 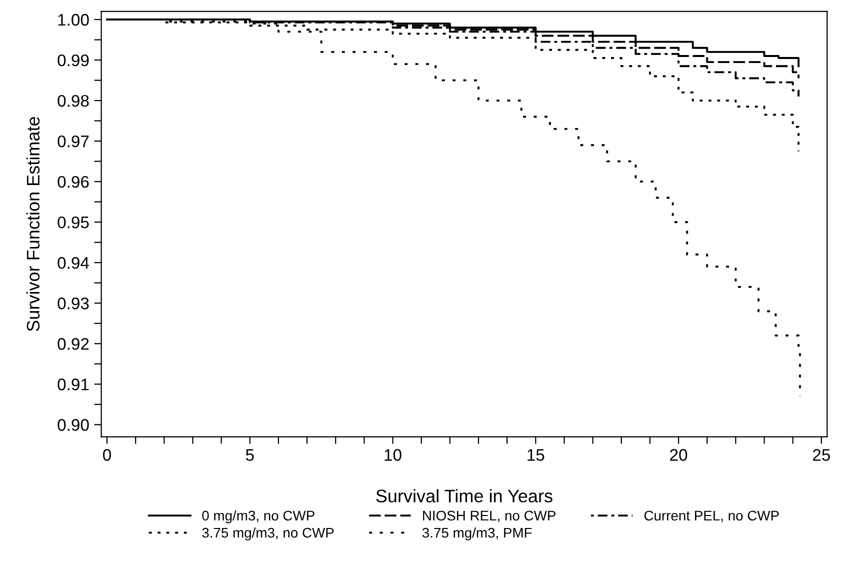 What do you see at coordinates (489, 516) in the screenshot?
I see `legend-label: NIOSH REL, no CWP` at bounding box center [489, 516].